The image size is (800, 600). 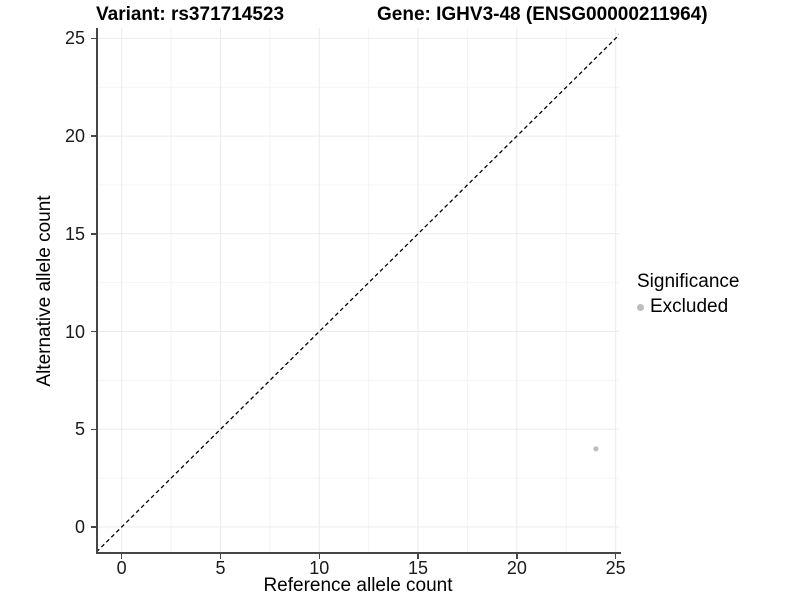 I want to click on x-tick-label: 5, so click(x=220, y=568).